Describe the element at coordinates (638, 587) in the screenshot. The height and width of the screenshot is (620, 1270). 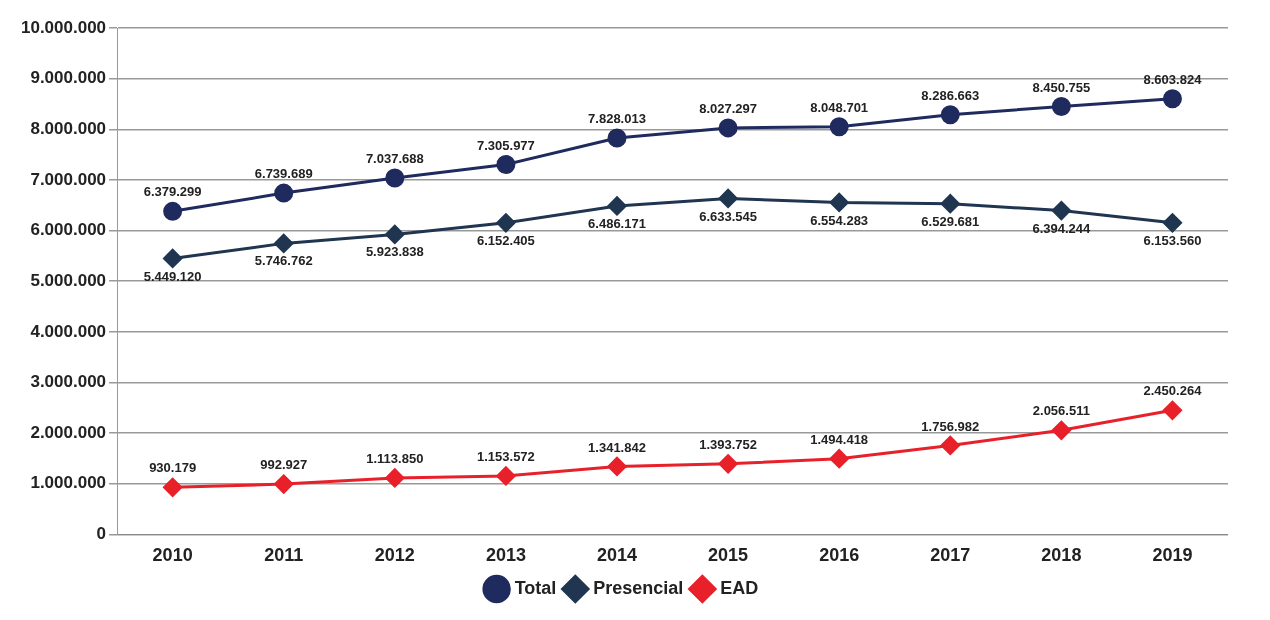
I see `legend-label: Presencial` at that location.